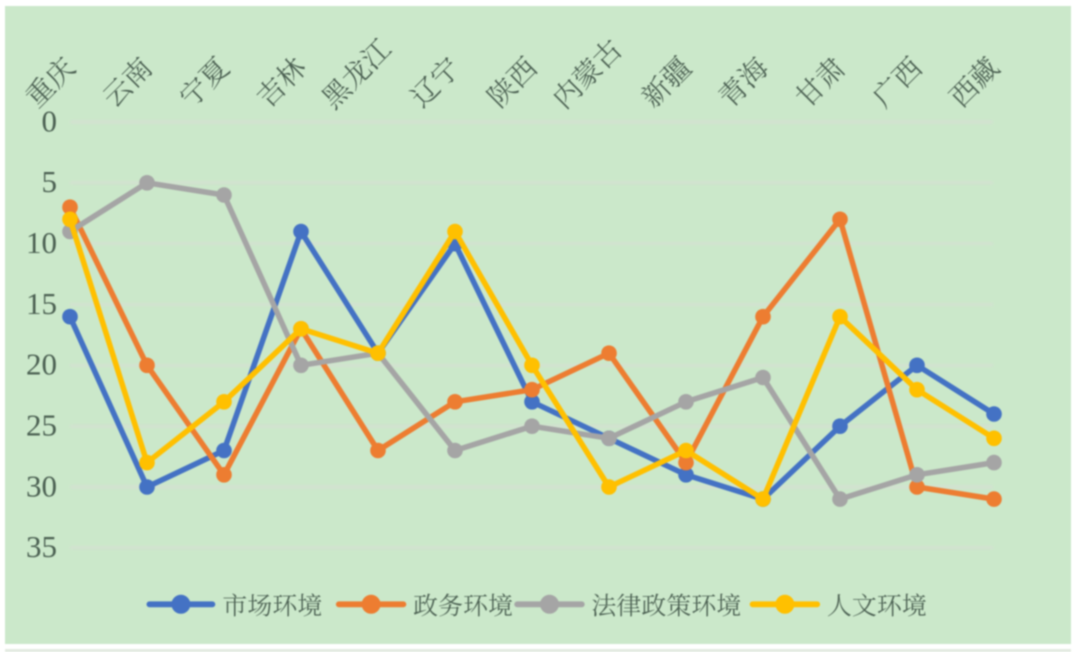  What do you see at coordinates (50, 181) in the screenshot?
I see `svg-text: 5` at bounding box center [50, 181].